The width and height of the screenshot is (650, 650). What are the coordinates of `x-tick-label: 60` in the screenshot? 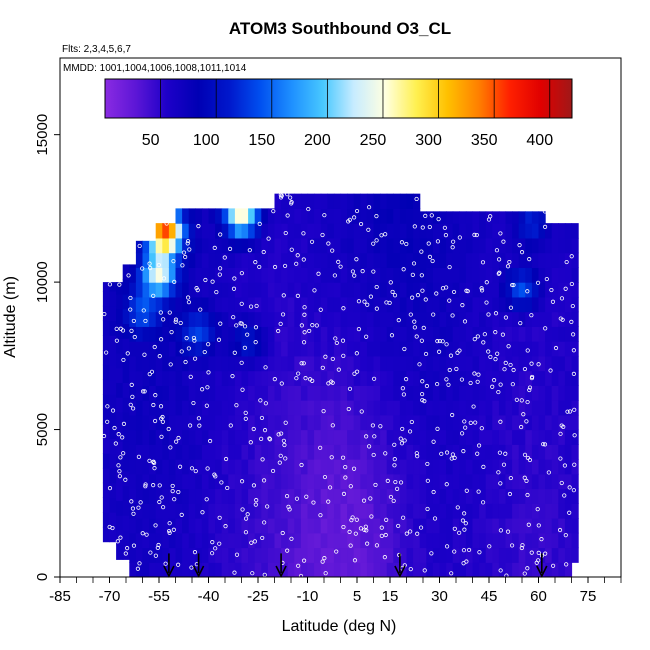 It's located at (538, 596).